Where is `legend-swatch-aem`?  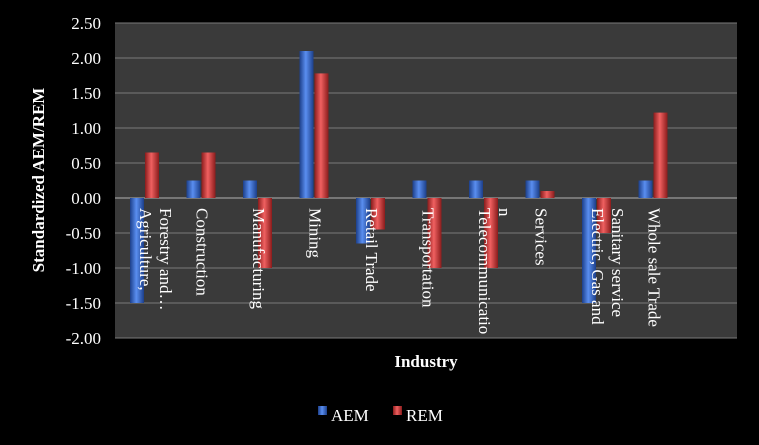
legend-swatch-aem is located at coordinates (322, 410).